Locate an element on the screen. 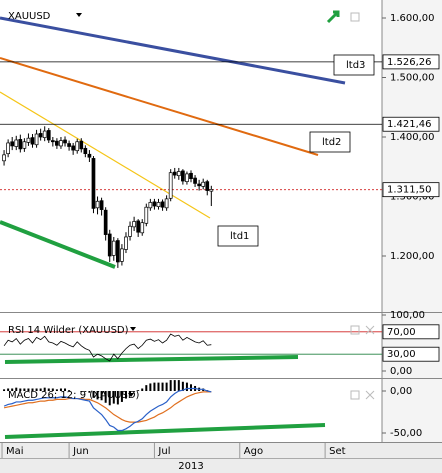  x-tick-label: Set is located at coordinates (337, 451).